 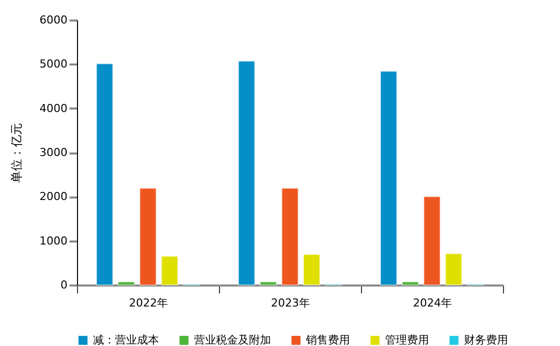 I want to click on legend-label: 管理费用, so click(x=407, y=339).